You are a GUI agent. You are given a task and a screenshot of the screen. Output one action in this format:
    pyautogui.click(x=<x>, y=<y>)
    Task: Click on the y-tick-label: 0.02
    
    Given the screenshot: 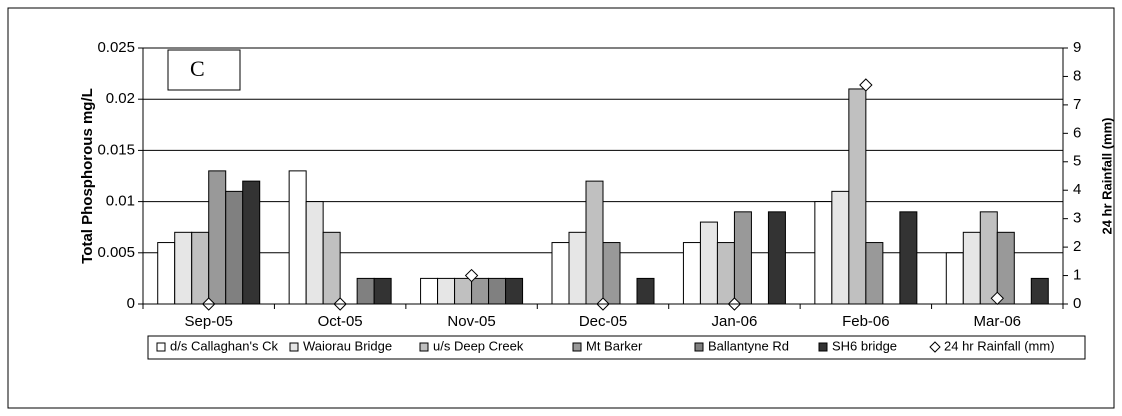 What is the action you would take?
    pyautogui.click(x=120, y=98)
    